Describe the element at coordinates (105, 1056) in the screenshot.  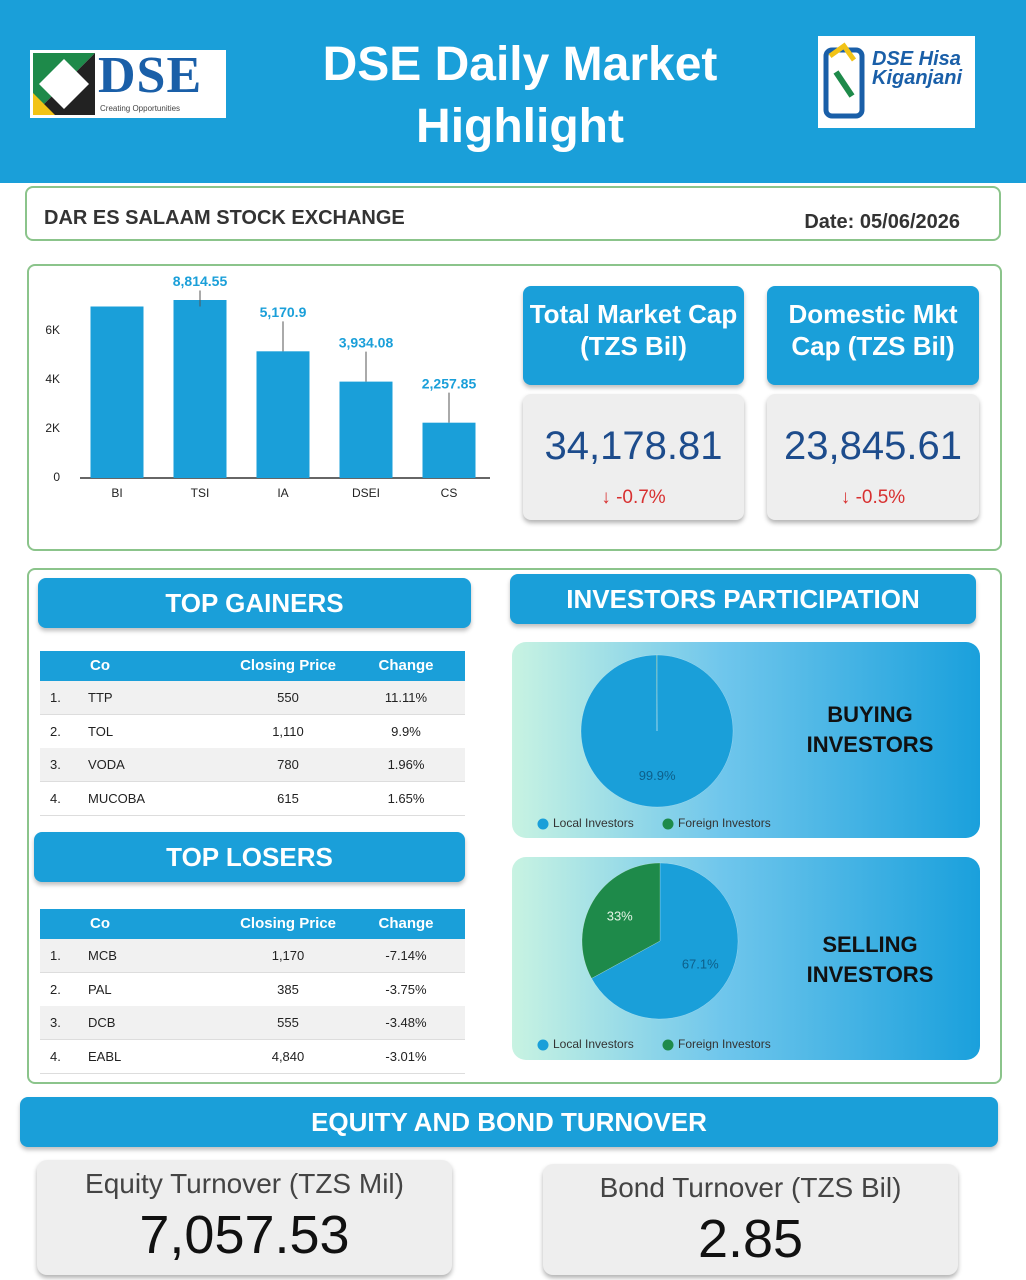
I see `table-cell: EABL` at that location.